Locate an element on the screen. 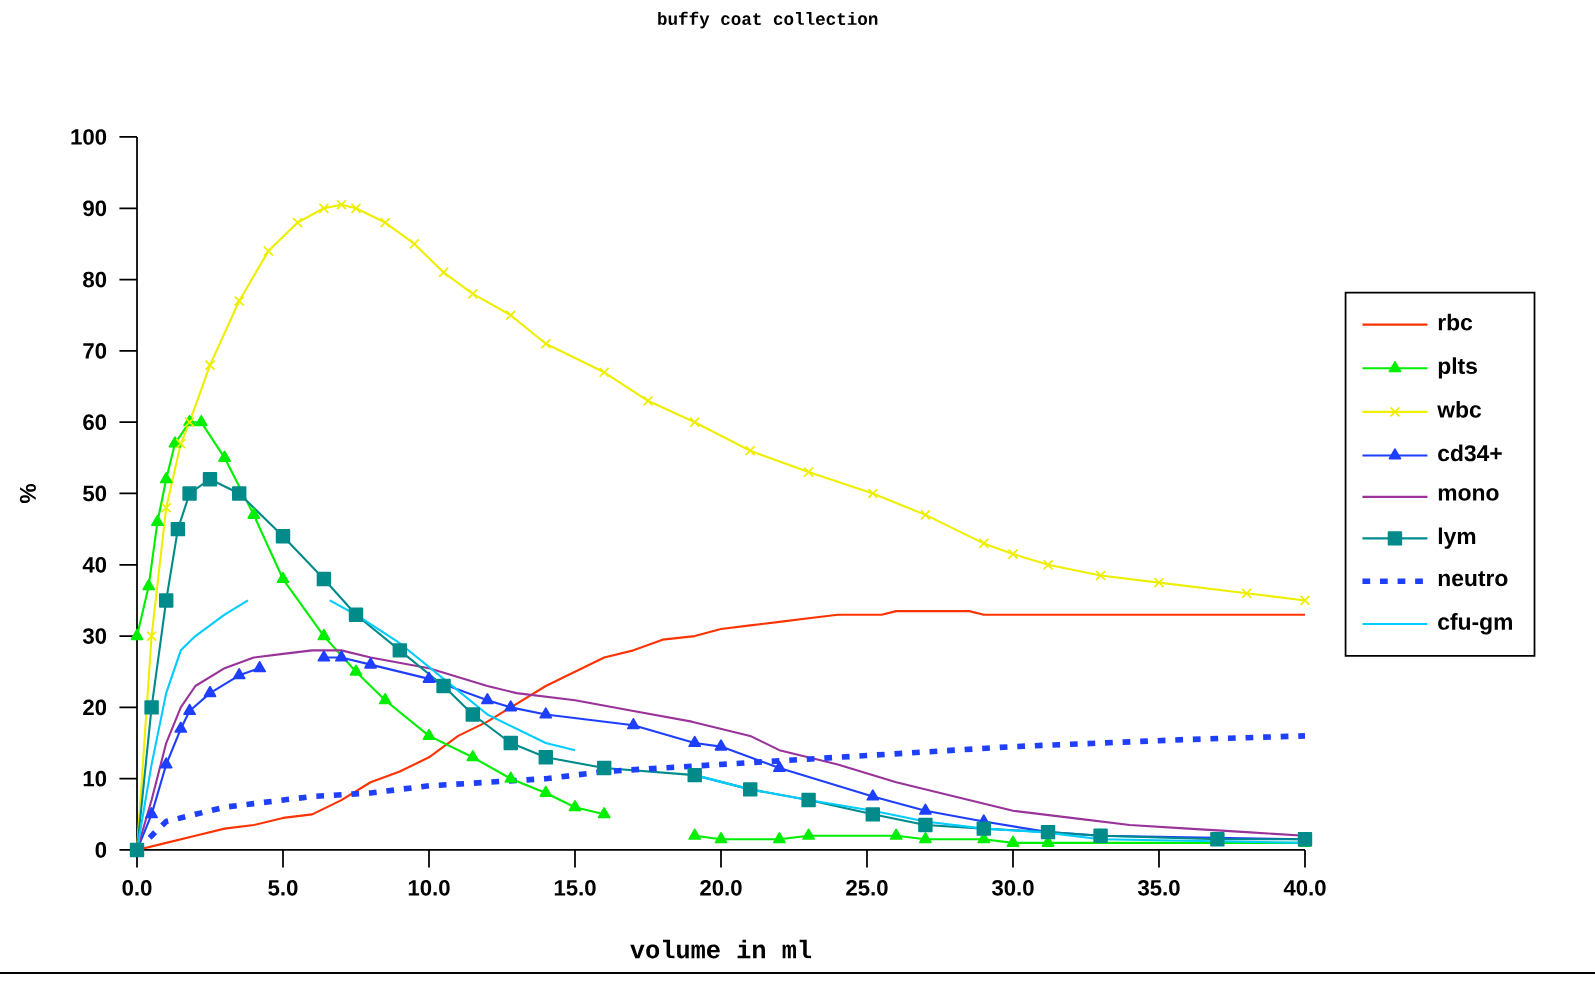  x-tick-label: 0.0 is located at coordinates (137, 887).